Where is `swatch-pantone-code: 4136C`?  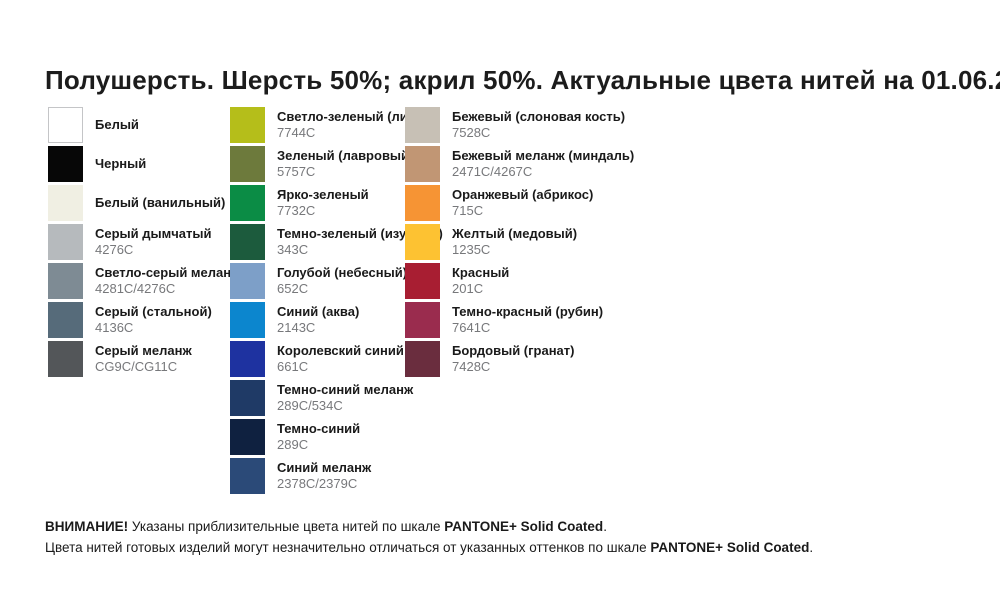 swatch-pantone-code: 4136C is located at coordinates (114, 327).